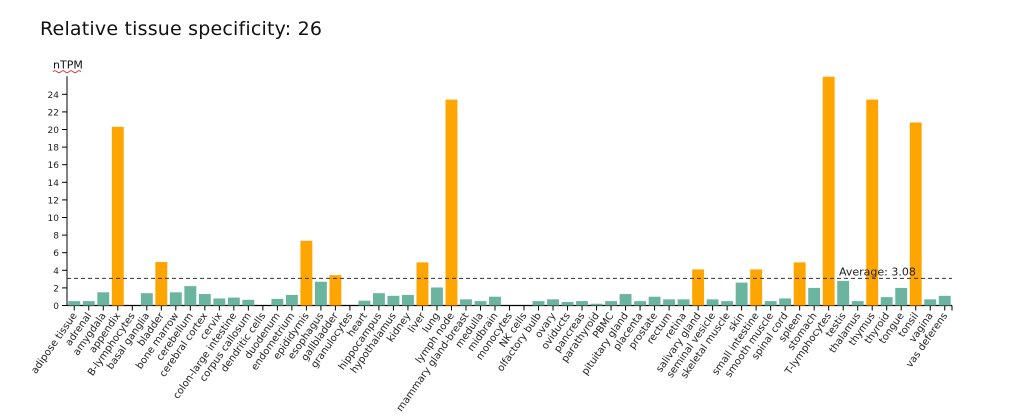 This screenshot has height=417, width=1024. What do you see at coordinates (219, 302) in the screenshot?
I see `bar-cervix` at bounding box center [219, 302].